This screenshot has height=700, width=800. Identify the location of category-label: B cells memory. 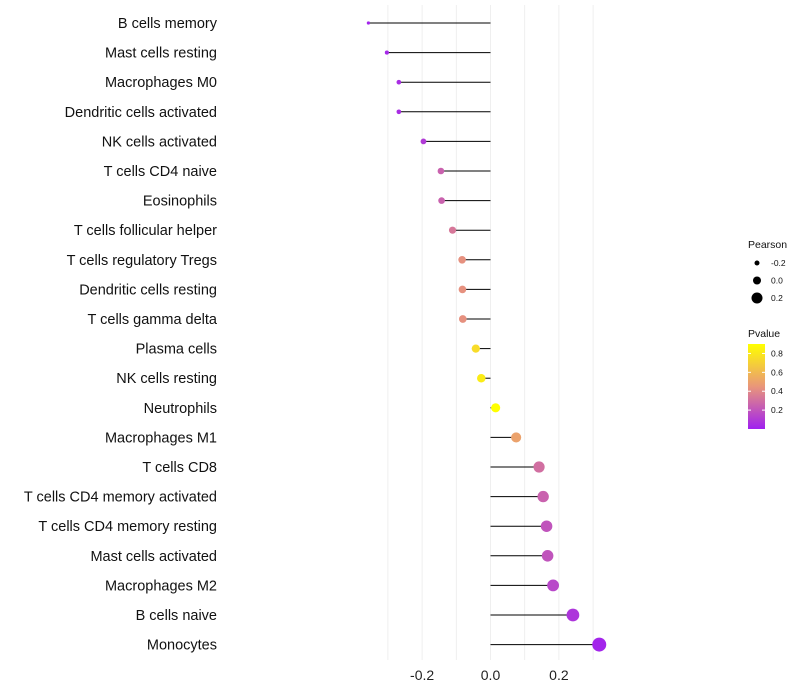
(168, 24).